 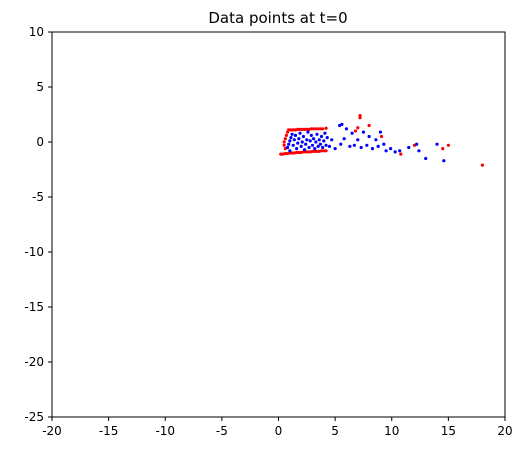 I want to click on y-tick-label: -25, so click(x=34, y=417).